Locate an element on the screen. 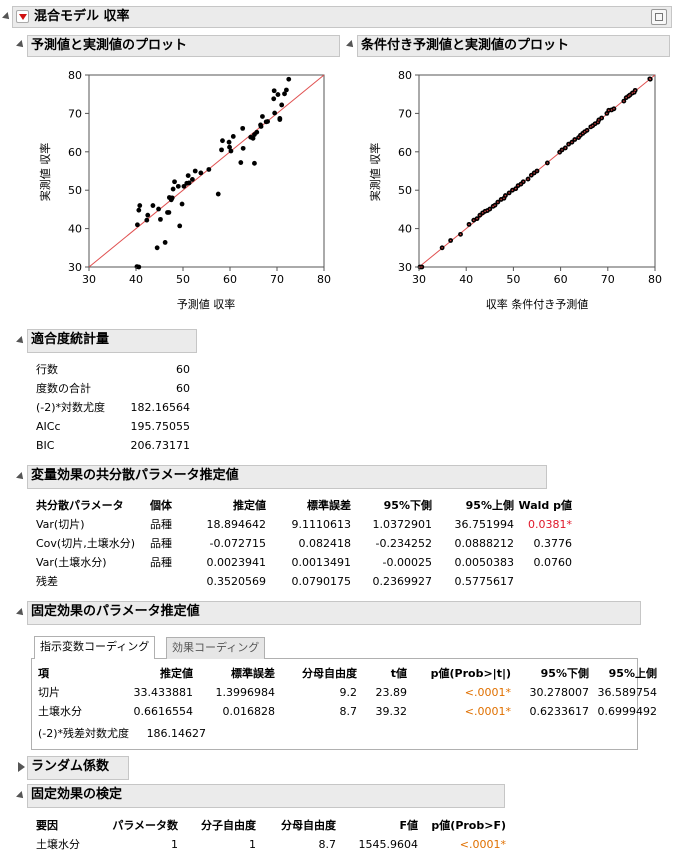 The height and width of the screenshot is (860, 675). table-cell: 23.89 is located at coordinates (391, 692).